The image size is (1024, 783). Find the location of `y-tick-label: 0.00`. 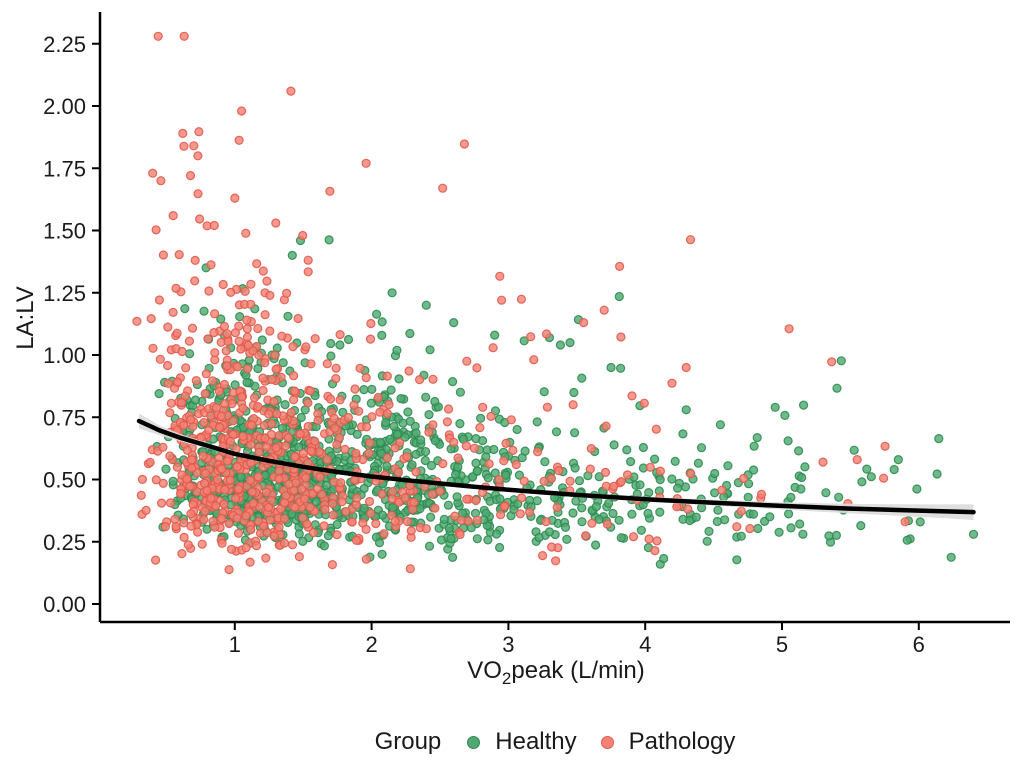

y-tick-label: 0.00 is located at coordinates (64, 604).